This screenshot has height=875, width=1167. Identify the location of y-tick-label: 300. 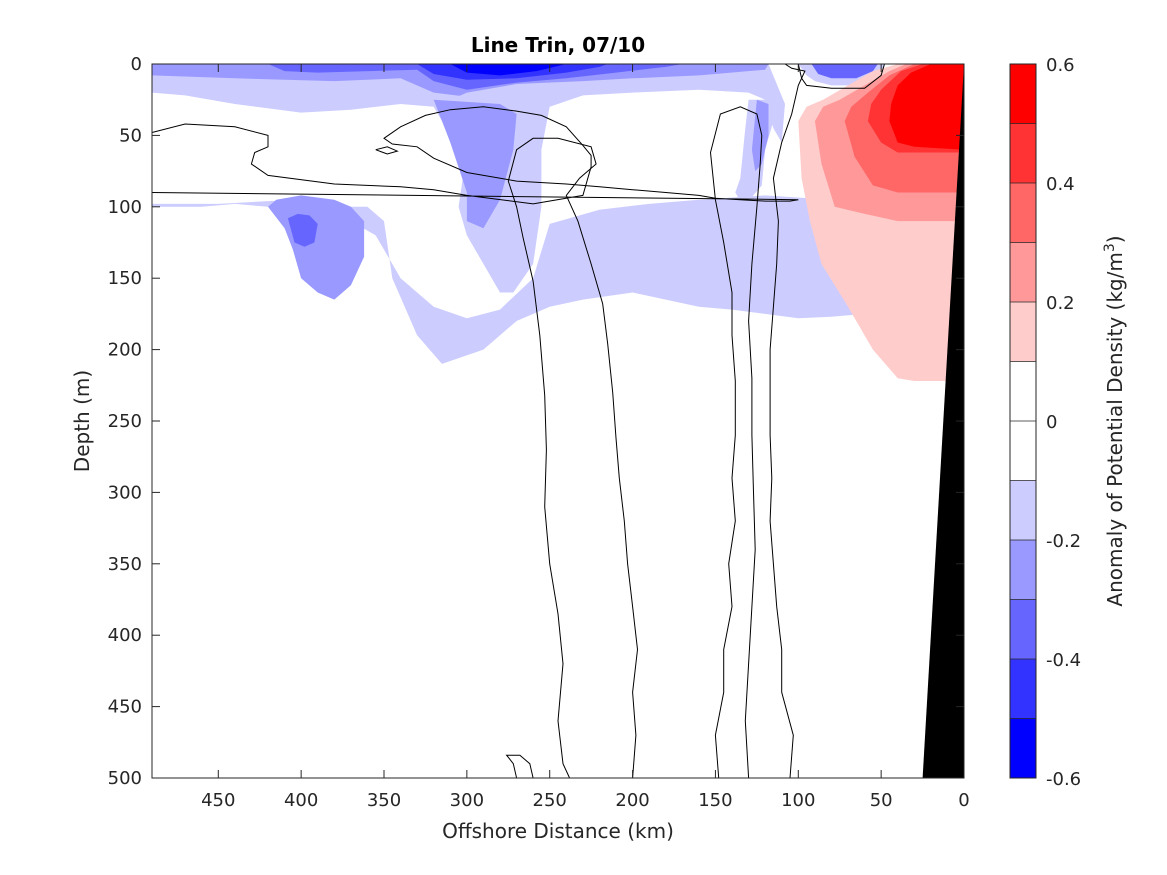
(125, 492).